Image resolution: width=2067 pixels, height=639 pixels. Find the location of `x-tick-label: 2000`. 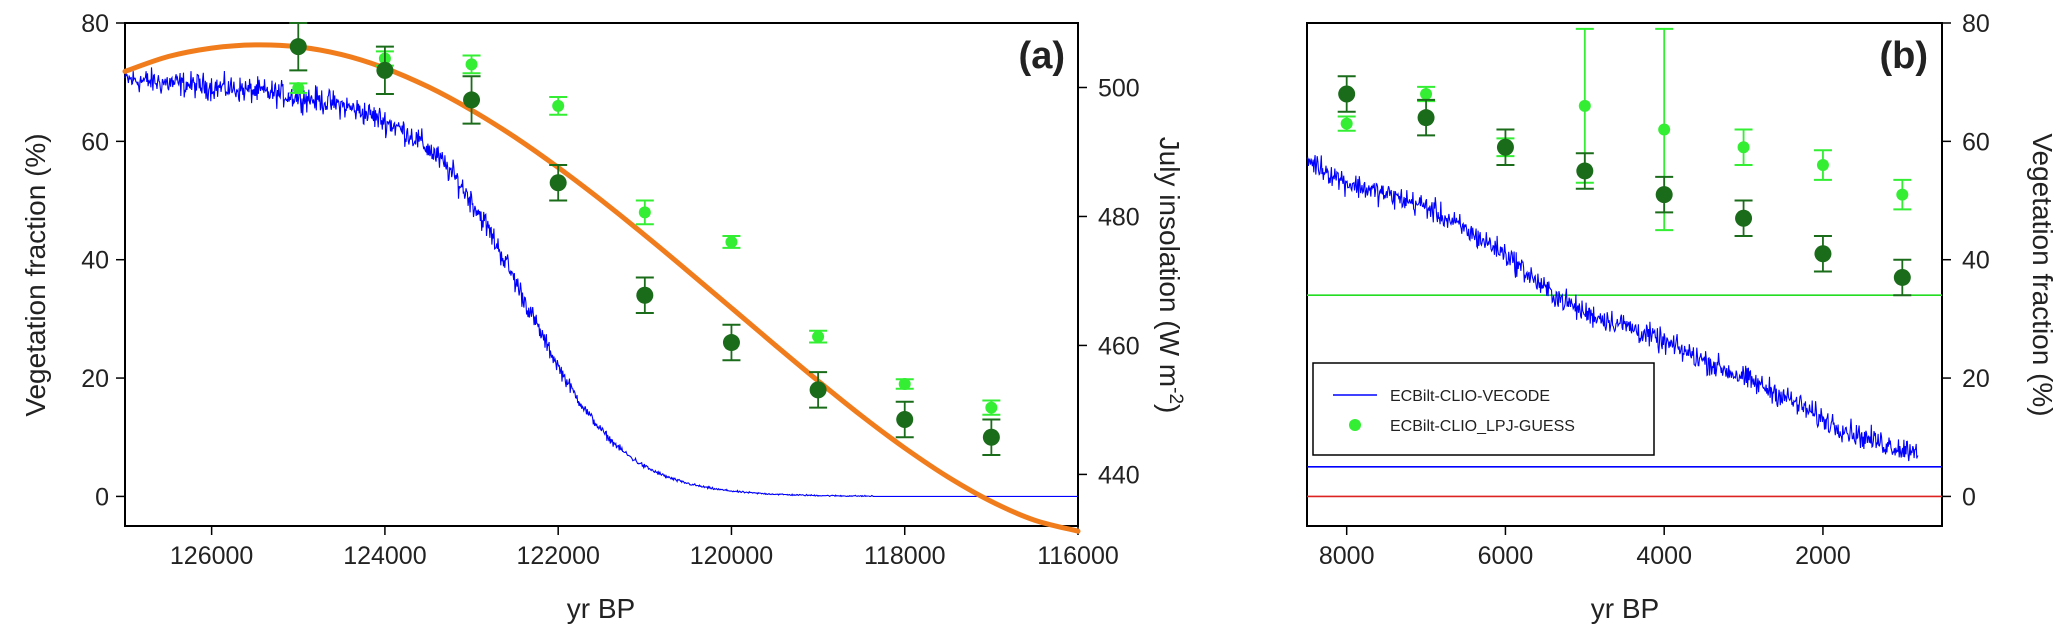

x-tick-label: 2000 is located at coordinates (1823, 556).